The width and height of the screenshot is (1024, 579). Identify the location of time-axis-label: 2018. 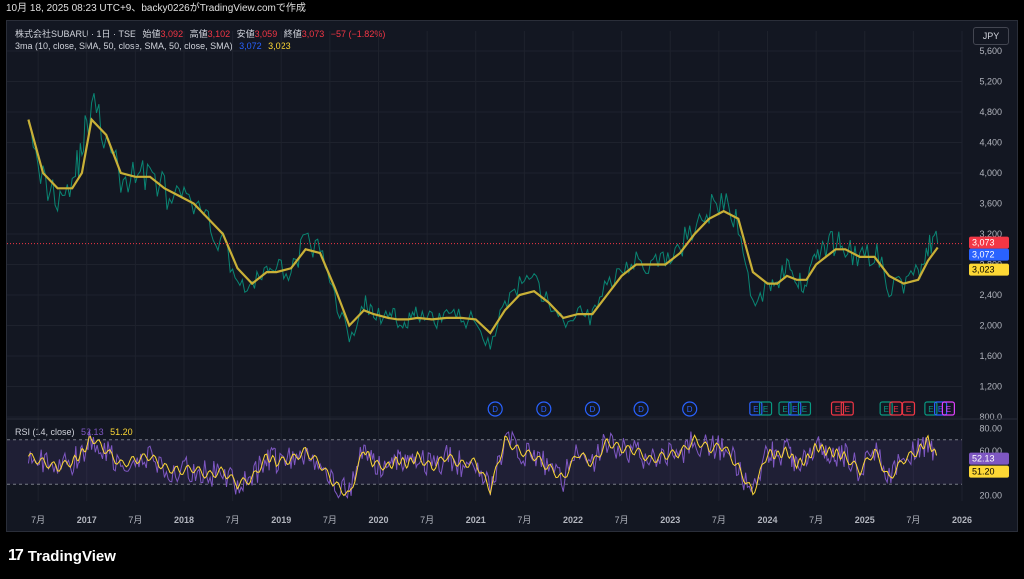
(184, 520).